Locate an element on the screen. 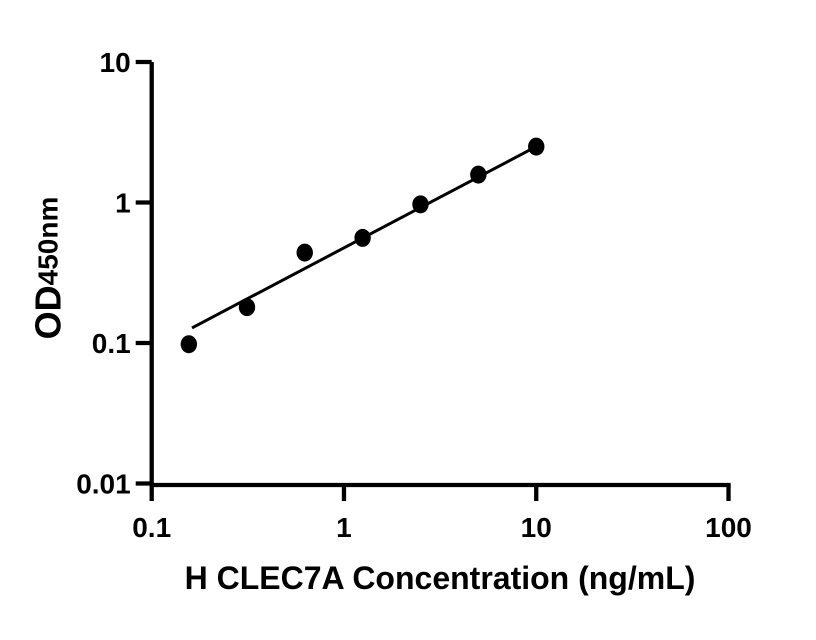 This screenshot has width=816, height=640. y-axis-title-main: OD is located at coordinates (47, 312).